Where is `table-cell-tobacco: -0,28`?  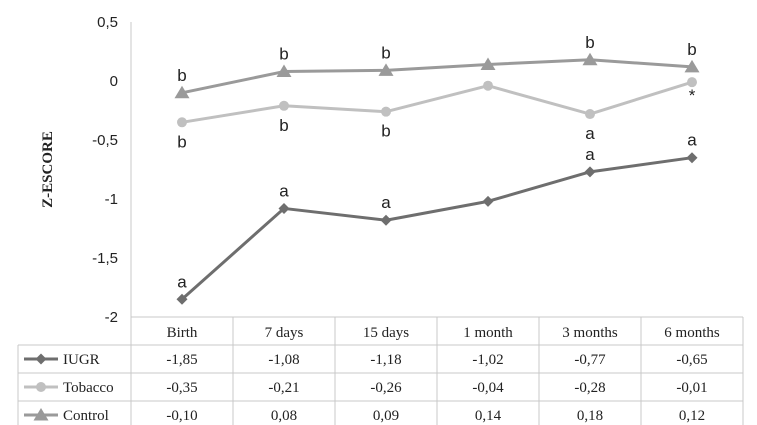 table-cell-tobacco: -0,28 is located at coordinates (589, 388).